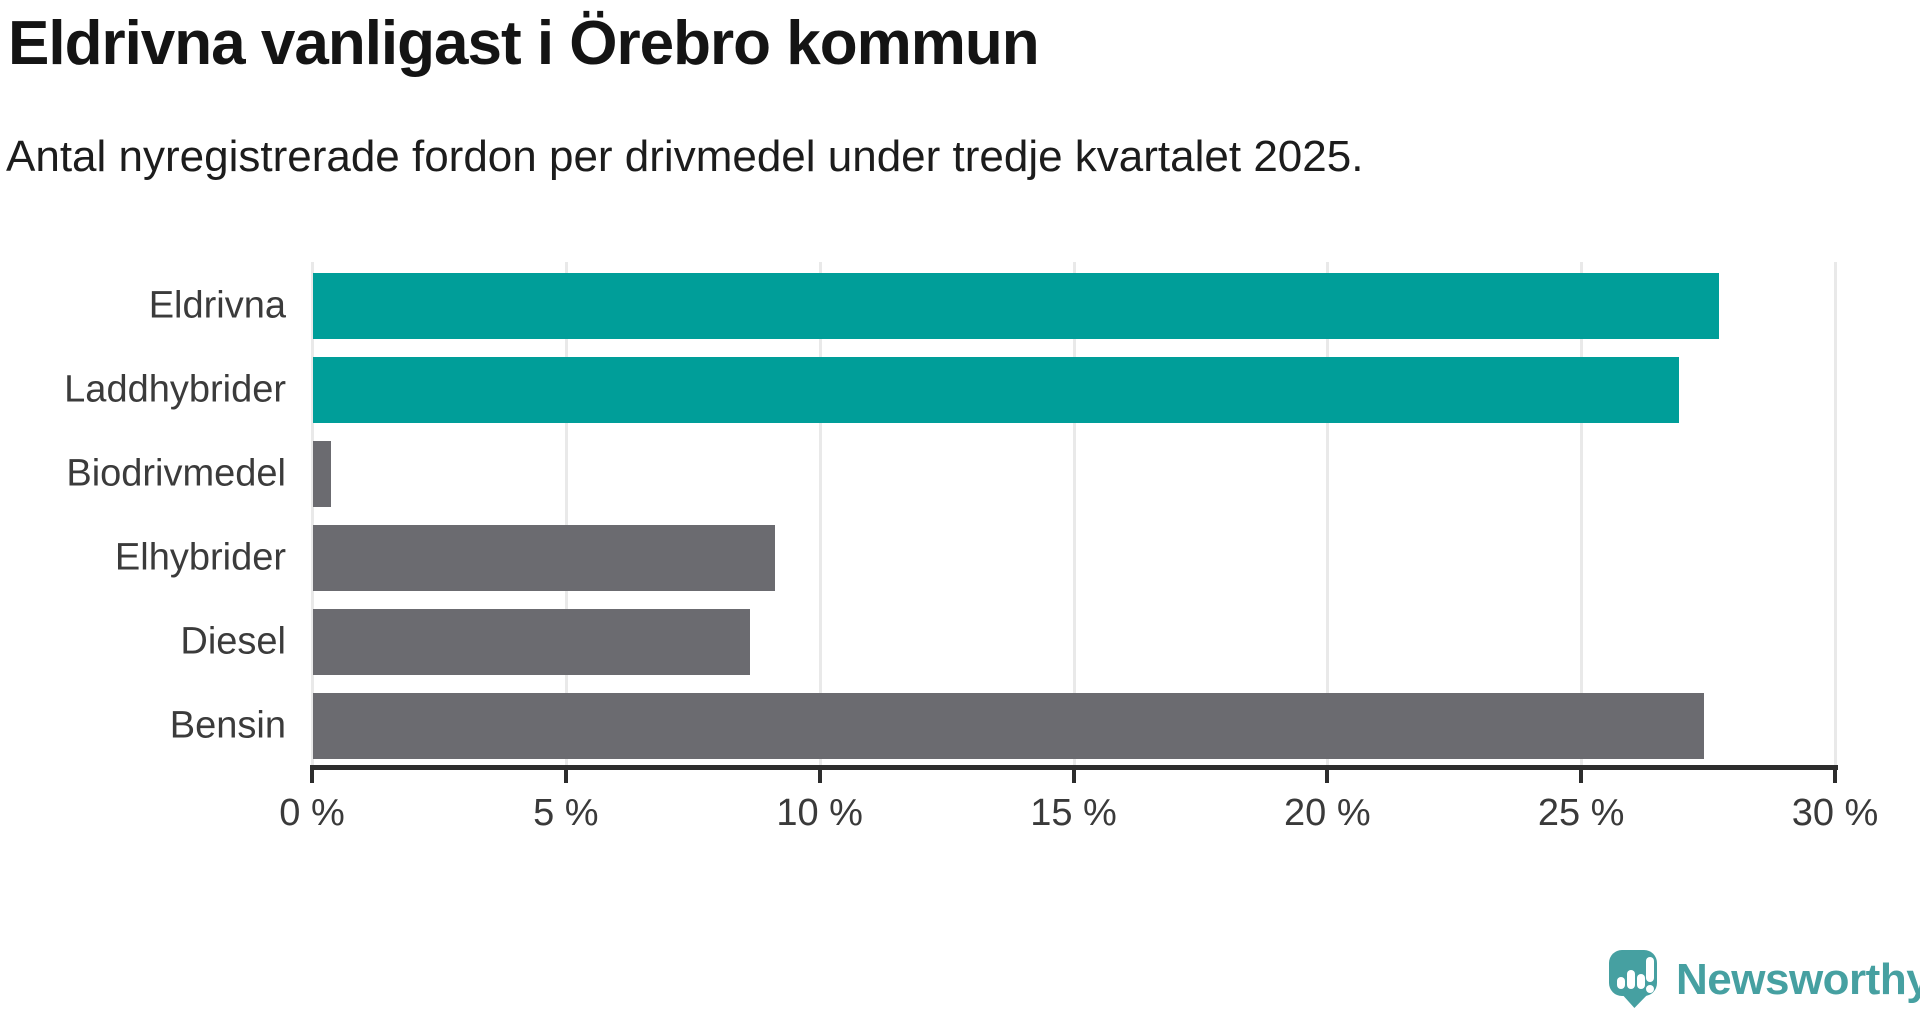  I want to click on logo-exclamation-dot, so click(1650, 989).